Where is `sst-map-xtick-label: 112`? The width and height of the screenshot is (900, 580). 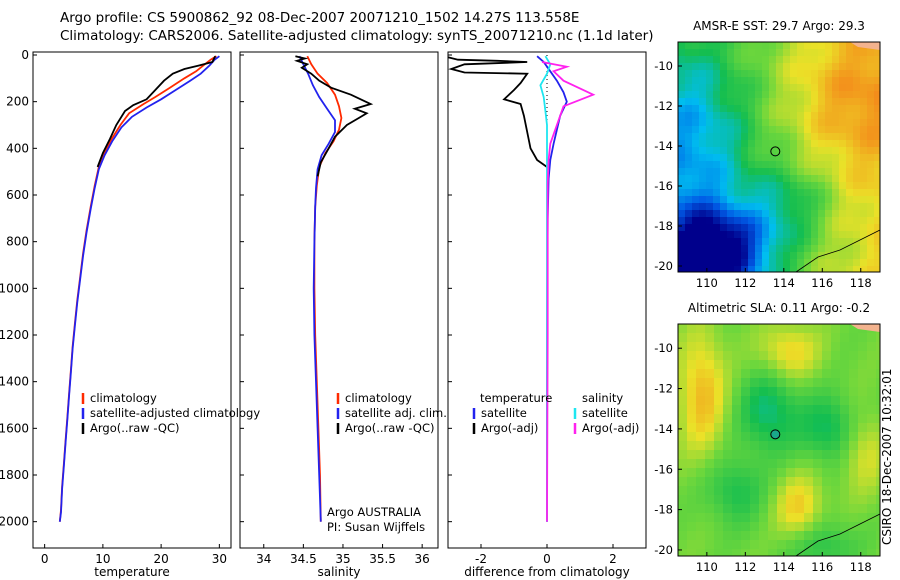
sst-map-xtick-label: 112 is located at coordinates (745, 283).